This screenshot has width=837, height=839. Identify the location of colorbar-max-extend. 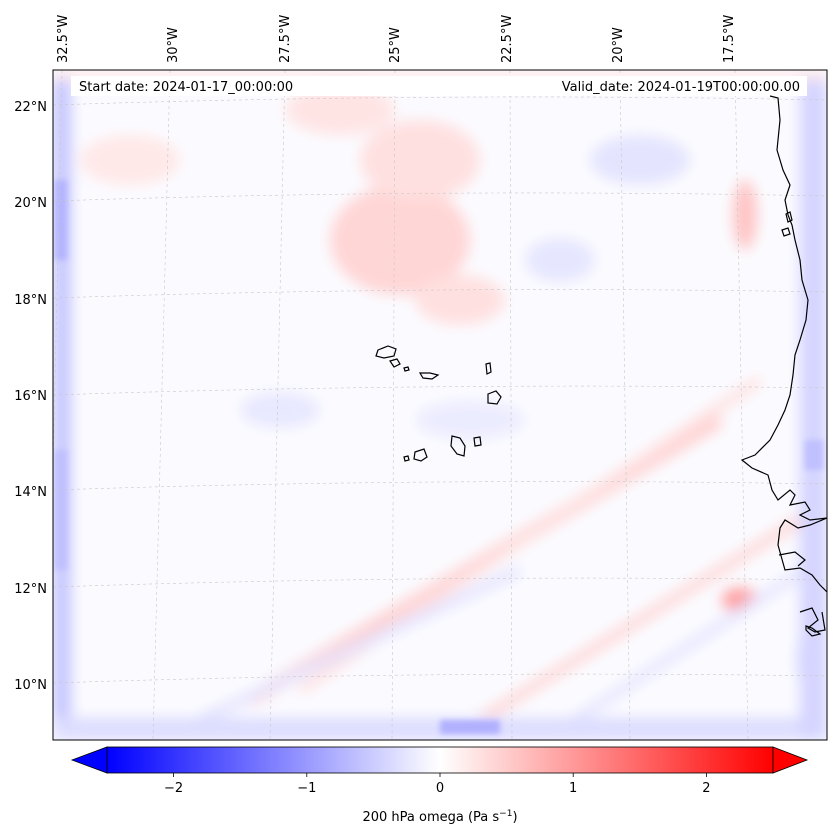
(790, 760).